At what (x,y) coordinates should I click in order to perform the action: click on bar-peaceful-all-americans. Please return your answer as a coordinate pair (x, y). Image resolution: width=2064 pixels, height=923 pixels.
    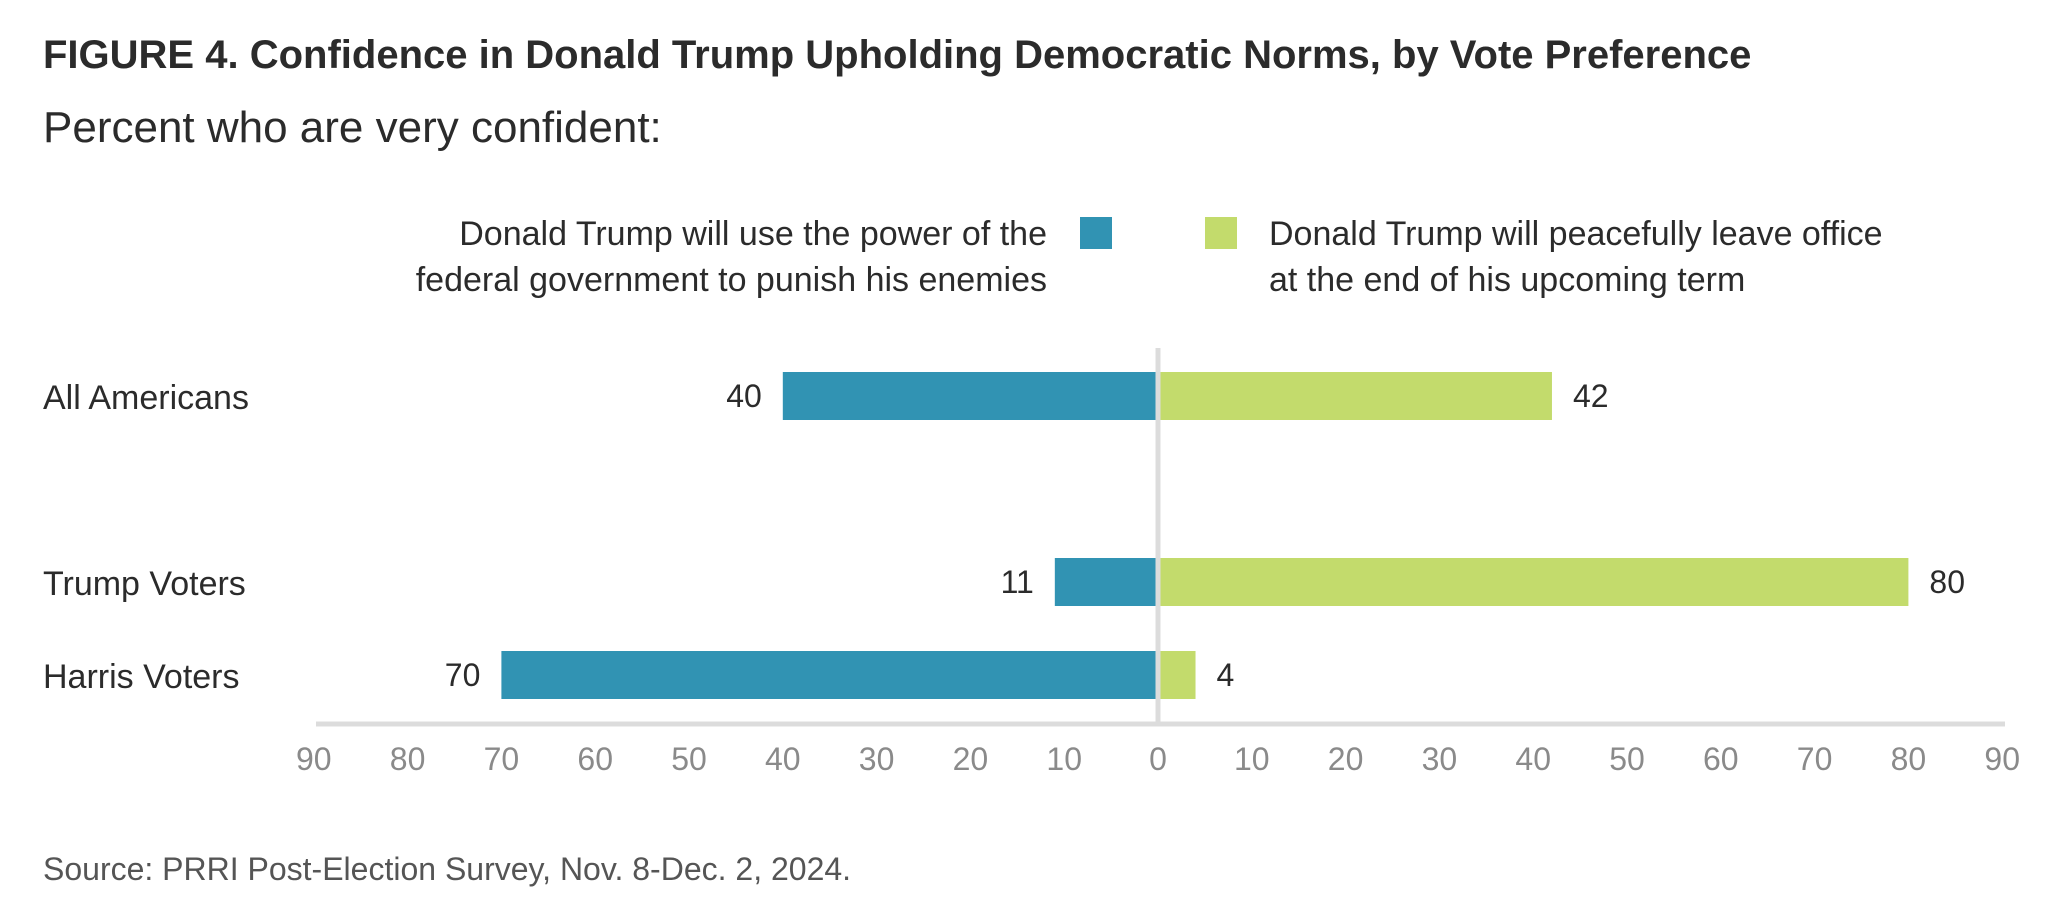
    Looking at the image, I should click on (1355, 396).